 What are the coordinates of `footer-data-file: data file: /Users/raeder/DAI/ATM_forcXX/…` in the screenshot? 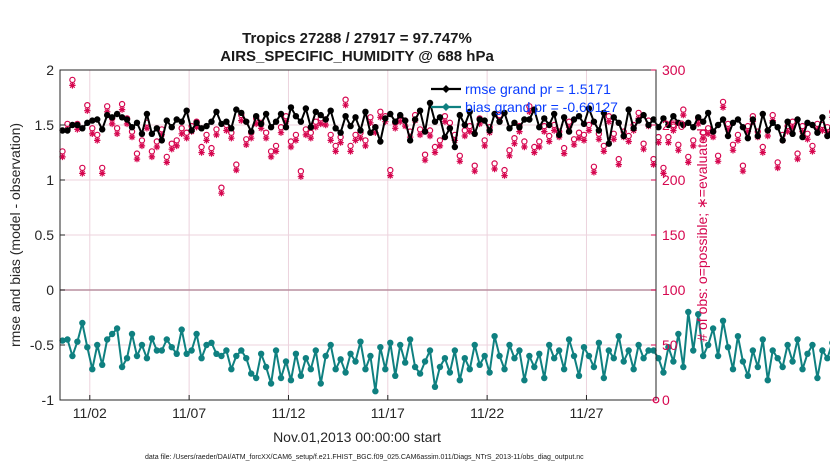 It's located at (364, 457).